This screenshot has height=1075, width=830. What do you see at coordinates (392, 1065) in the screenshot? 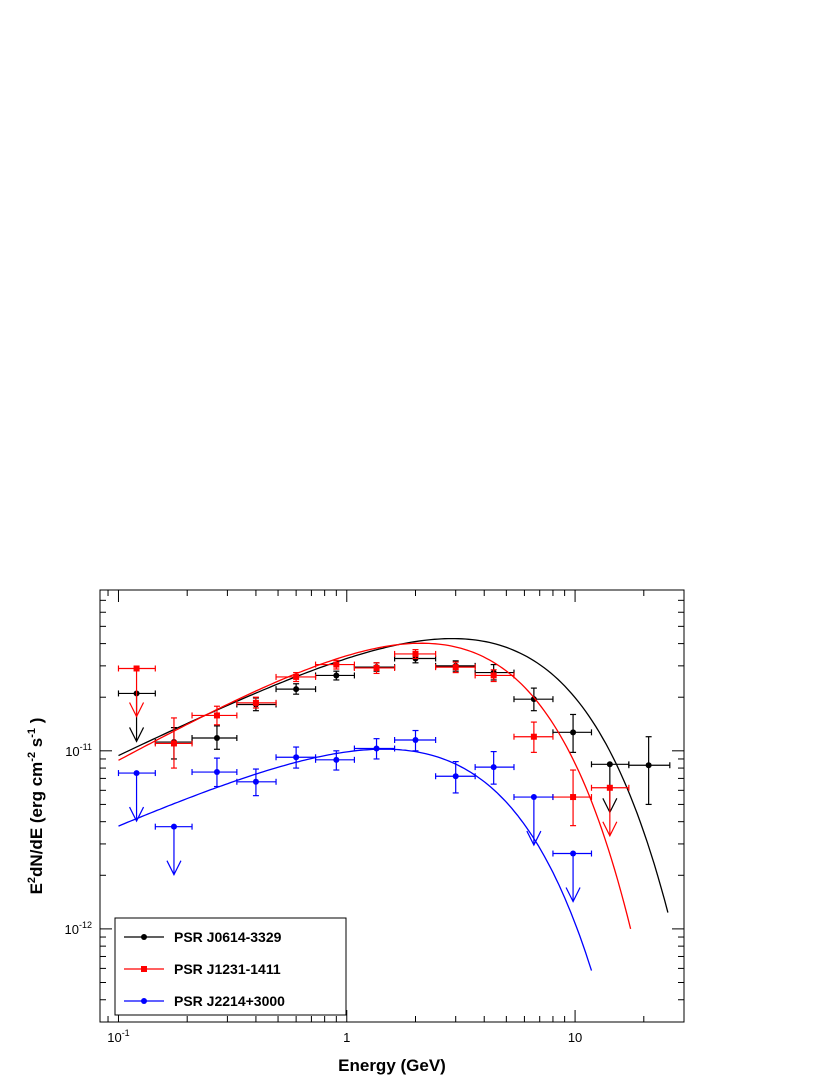
I see `x-axis-title: Energy (GeV)` at bounding box center [392, 1065].